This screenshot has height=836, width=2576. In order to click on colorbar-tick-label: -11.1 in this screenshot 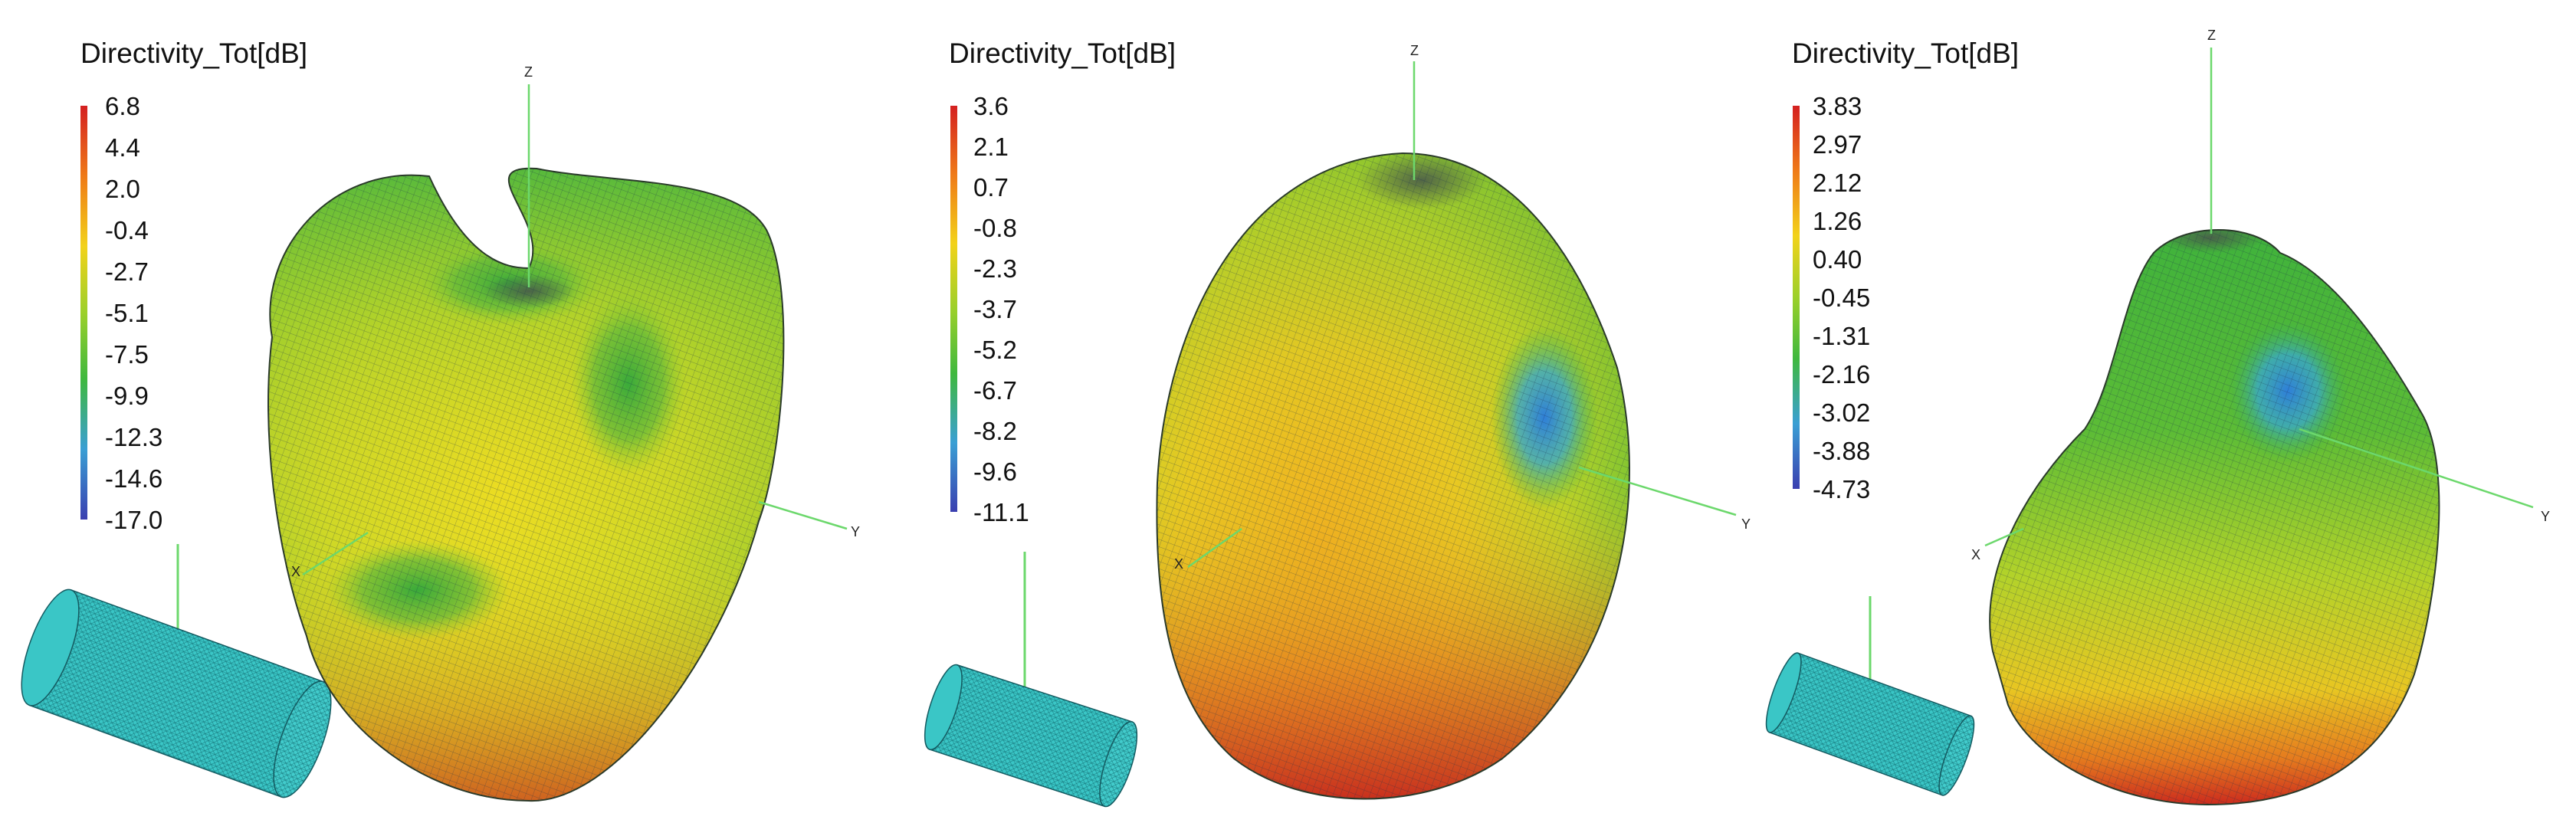, I will do `click(1001, 512)`.